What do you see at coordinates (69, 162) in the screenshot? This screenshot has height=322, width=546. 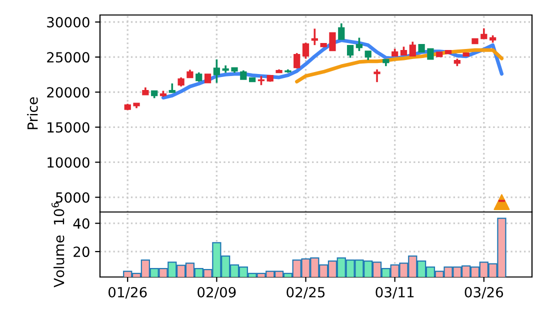 I see `y-tick-label: 10000` at bounding box center [69, 162].